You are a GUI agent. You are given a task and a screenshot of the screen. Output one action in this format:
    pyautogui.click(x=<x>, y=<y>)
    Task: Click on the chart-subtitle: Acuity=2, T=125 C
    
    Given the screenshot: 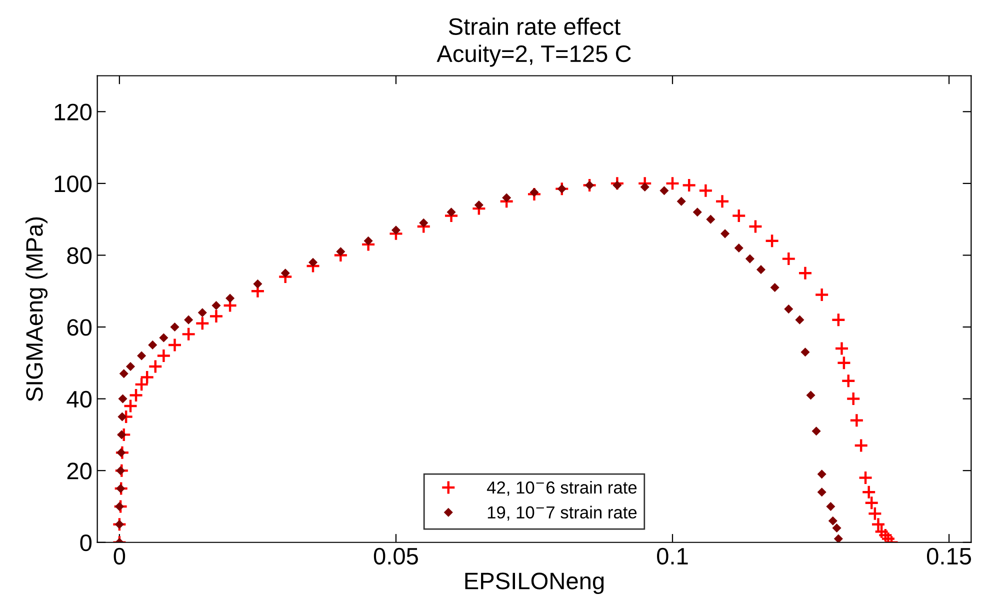 What is the action you would take?
    pyautogui.click(x=533, y=55)
    